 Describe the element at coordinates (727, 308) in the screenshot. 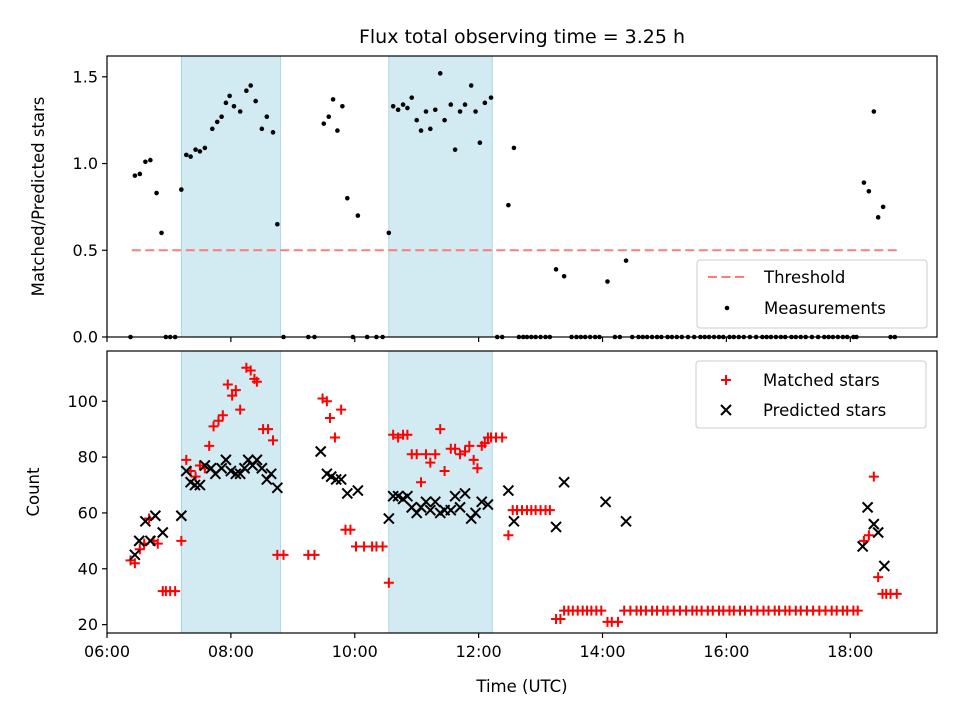

I see `legend-measurements-swatch` at that location.